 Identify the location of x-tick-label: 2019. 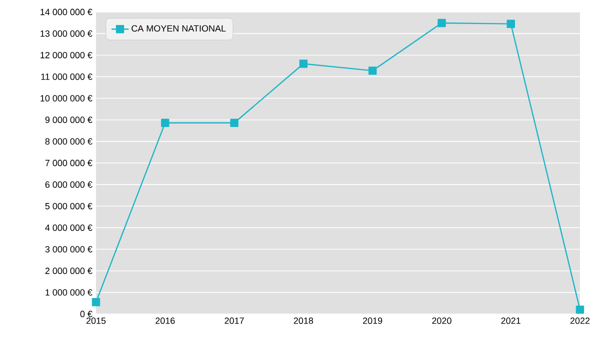
(372, 321).